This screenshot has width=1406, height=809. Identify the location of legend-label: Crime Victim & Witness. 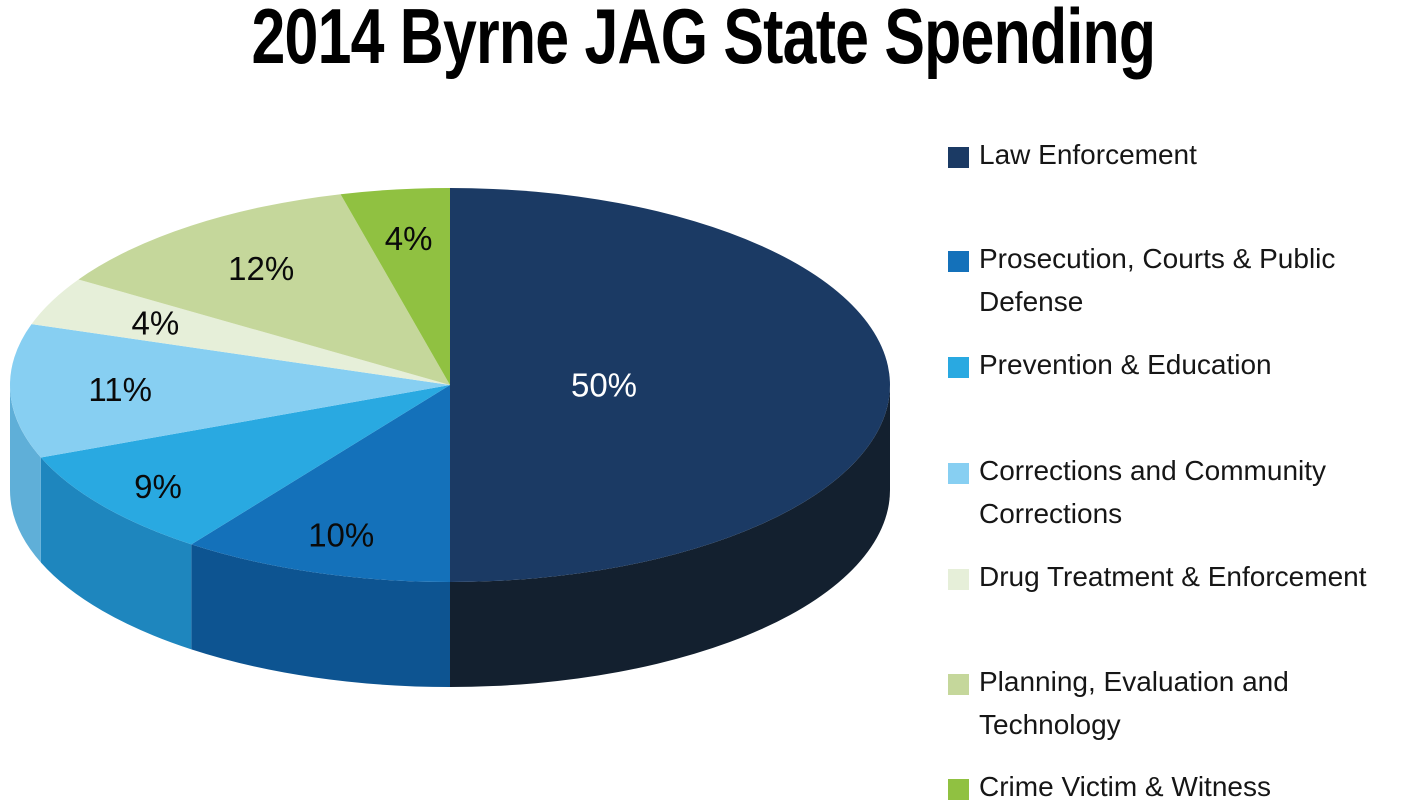
(1125, 786).